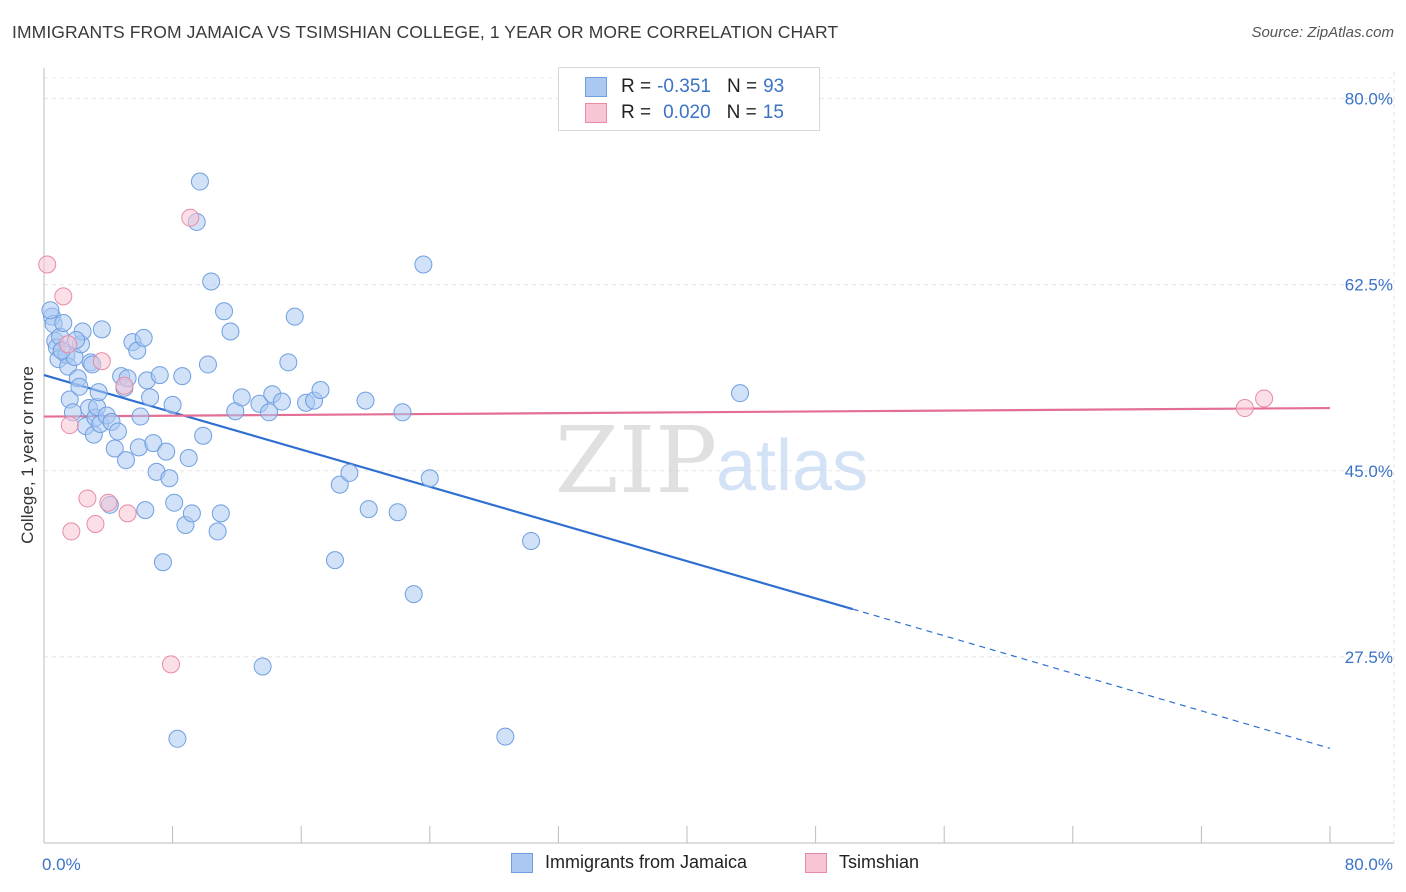  What do you see at coordinates (1369, 471) in the screenshot?
I see `y-tick-label: 45.0%` at bounding box center [1369, 471].